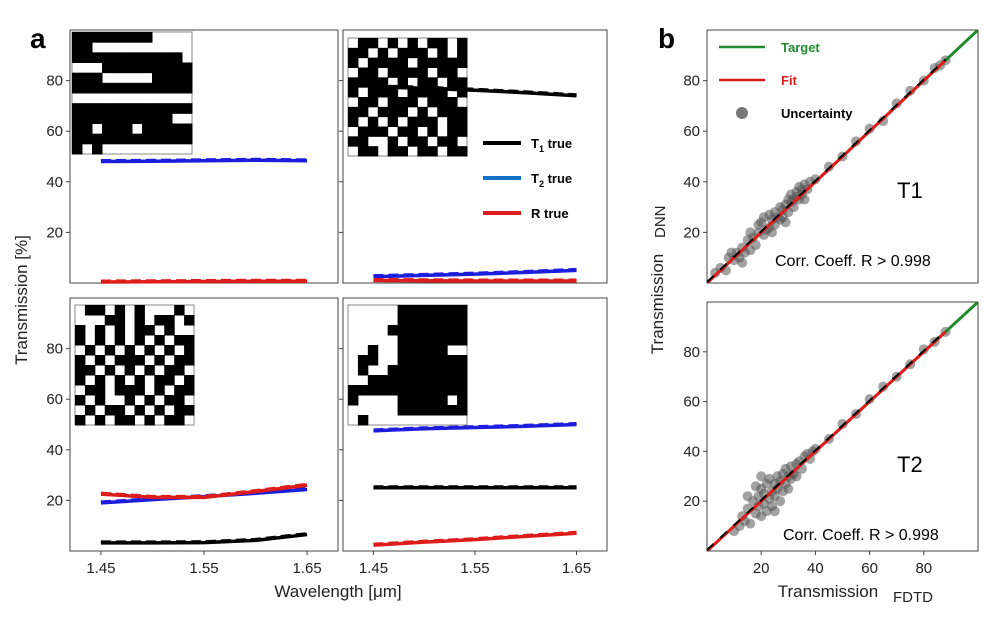  I want to click on scatter-layer, so click(842, 426).